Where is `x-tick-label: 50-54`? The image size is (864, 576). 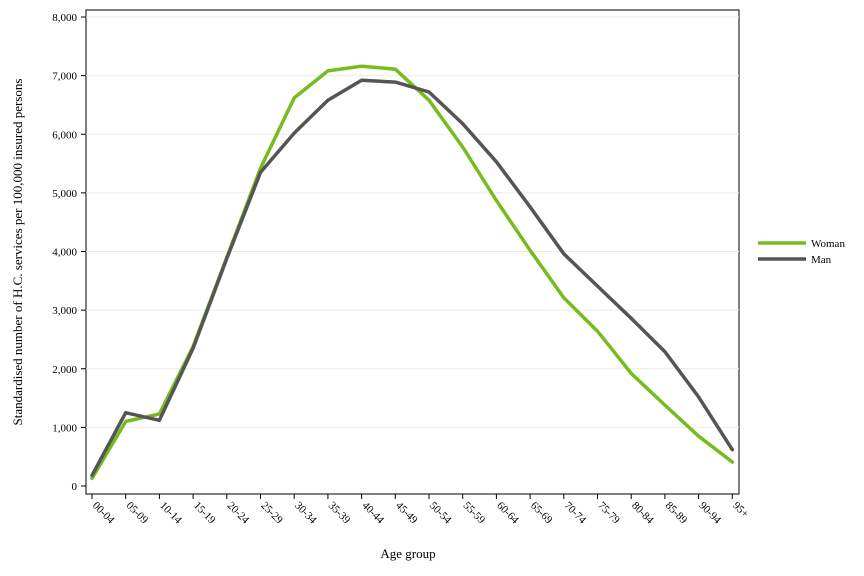 x-tick-label: 50-54 is located at coordinates (440, 513).